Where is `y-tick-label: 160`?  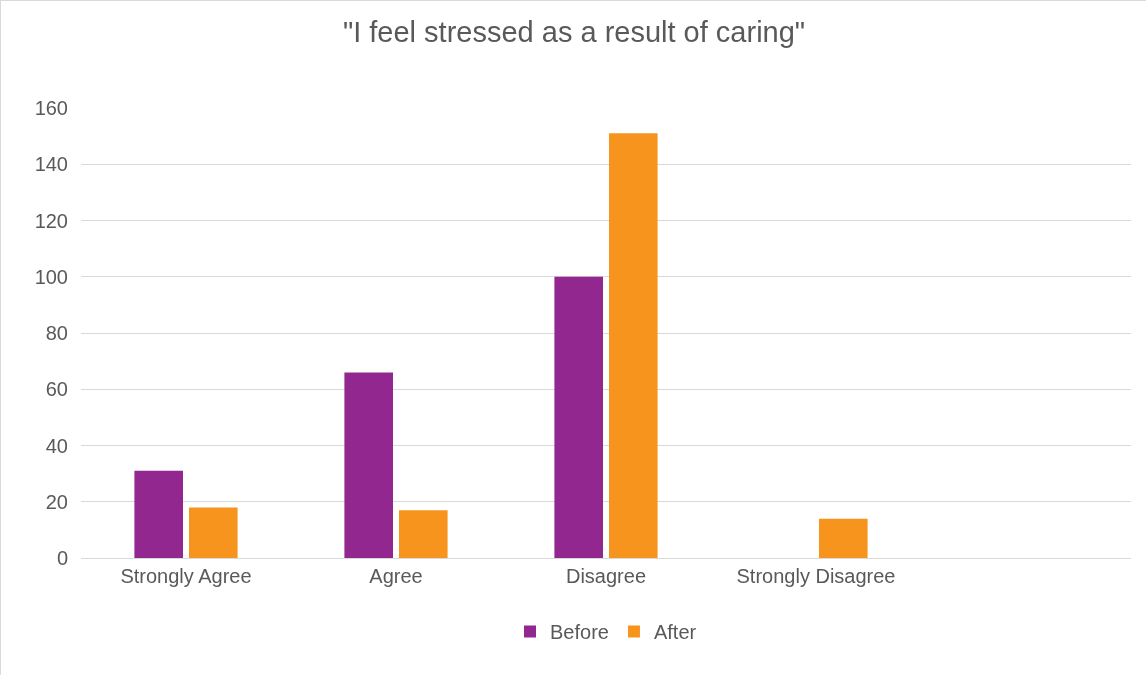 y-tick-label: 160 is located at coordinates (51, 108).